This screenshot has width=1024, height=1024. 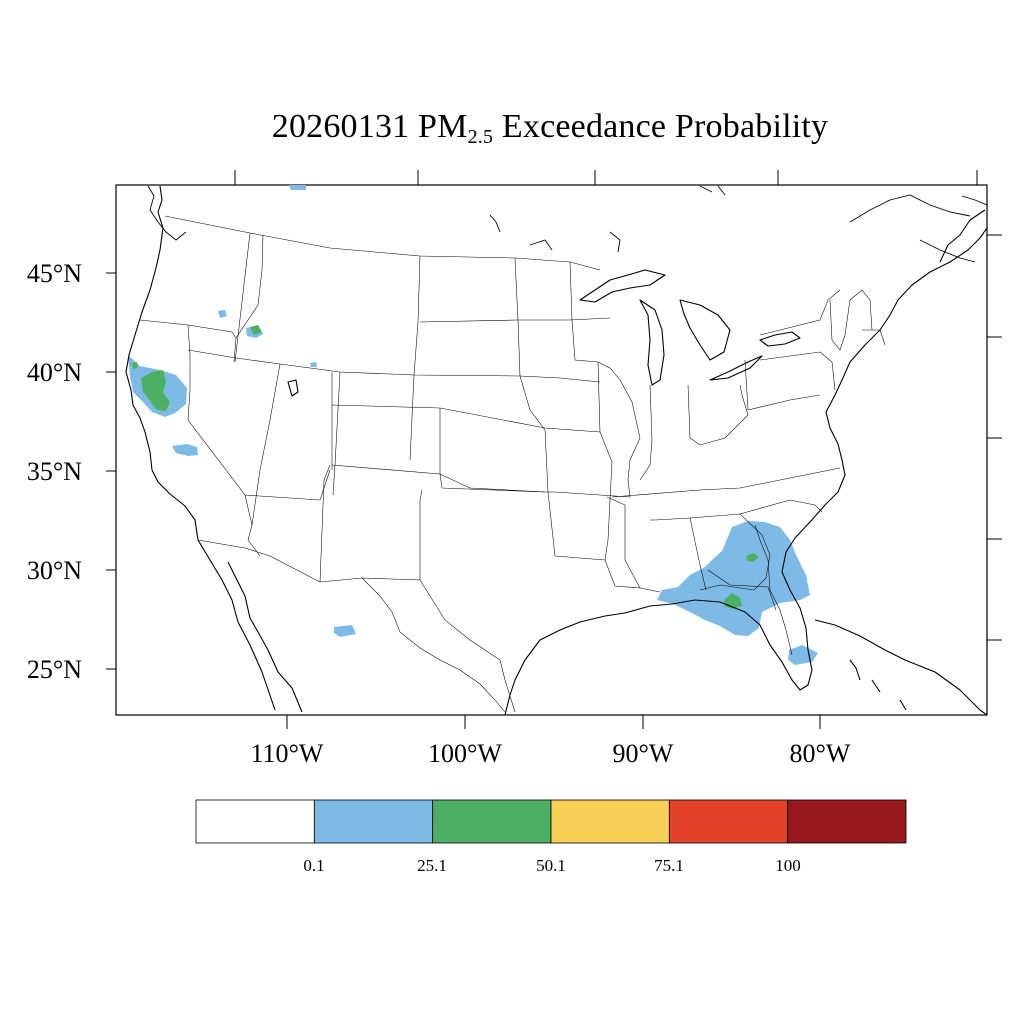 What do you see at coordinates (54, 273) in the screenshot?
I see `lat-label-45: 45°N` at bounding box center [54, 273].